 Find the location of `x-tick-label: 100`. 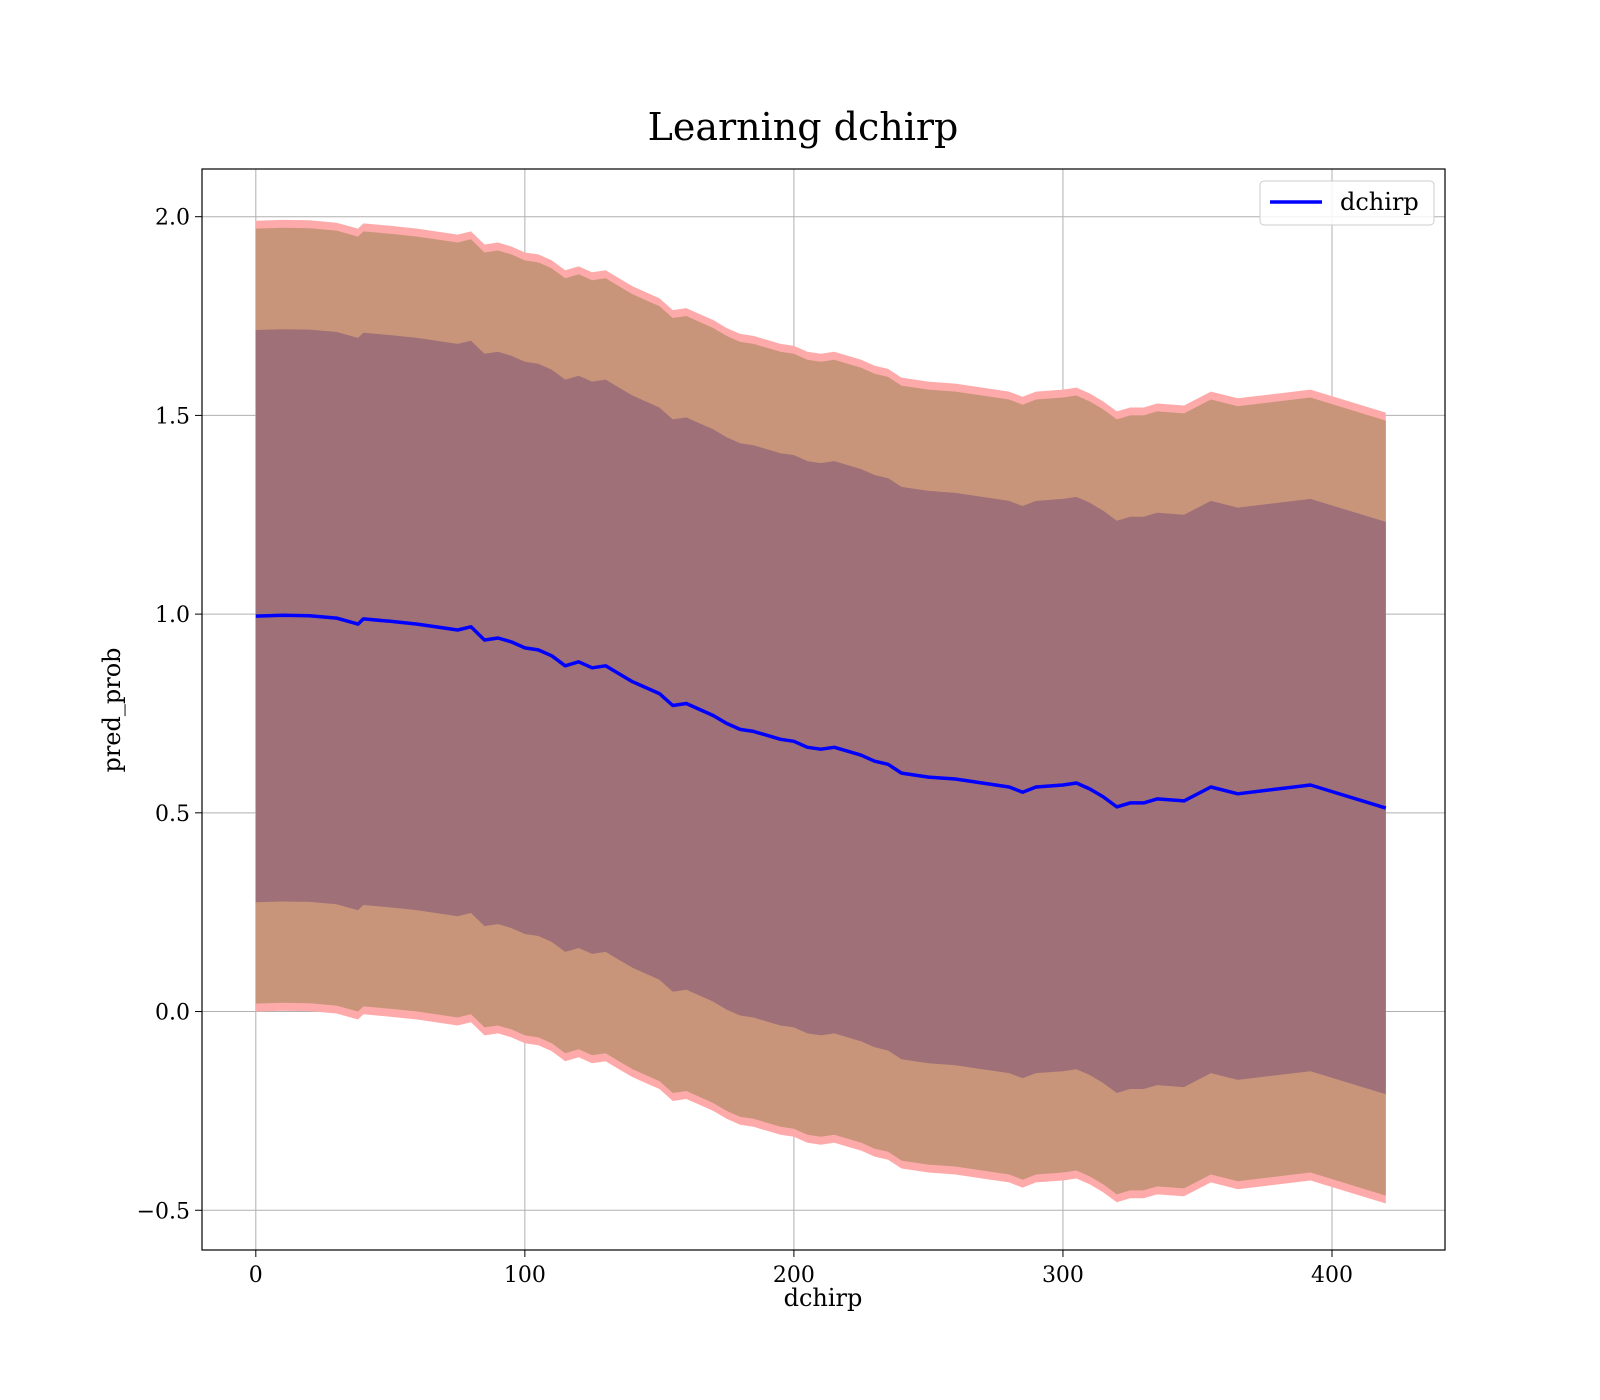

x-tick-label: 100 is located at coordinates (525, 1275).